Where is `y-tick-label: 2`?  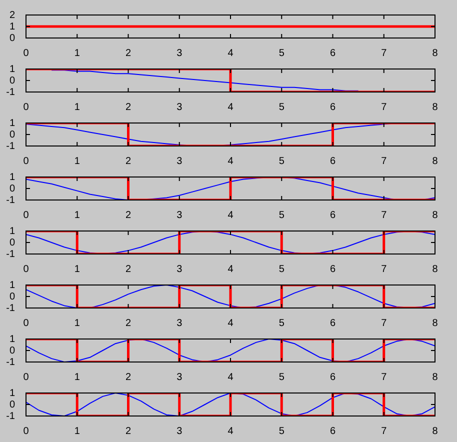
y-tick-label: 2 is located at coordinates (12, 15).